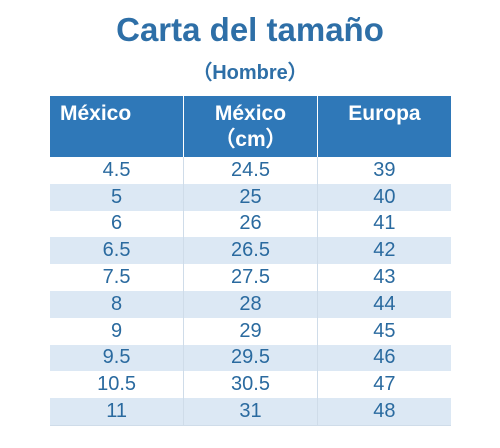 This screenshot has height=448, width=500. What do you see at coordinates (117, 126) in the screenshot?
I see `header-mexico: México` at bounding box center [117, 126].